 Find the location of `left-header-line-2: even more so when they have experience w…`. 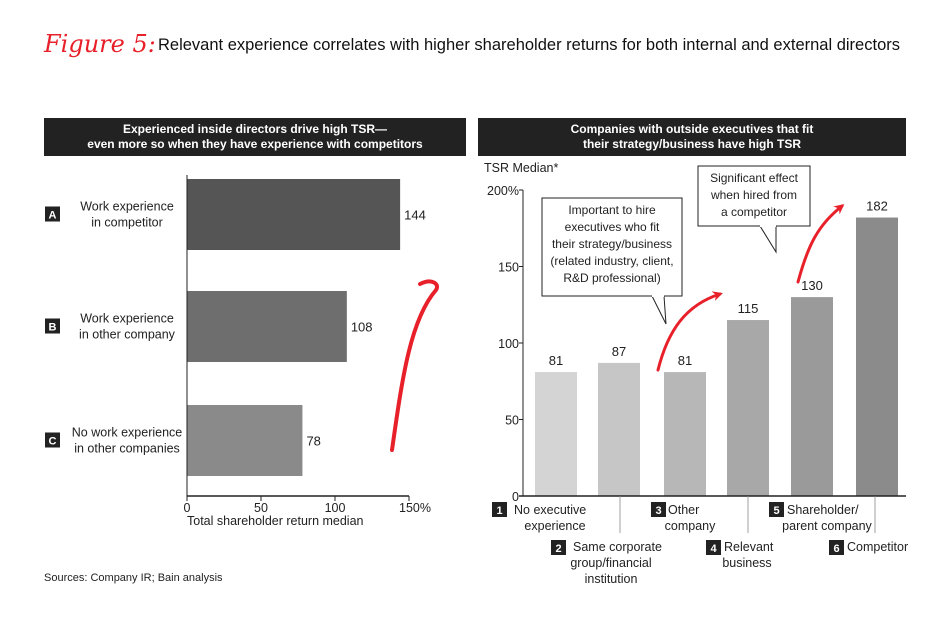

left-header-line-2: even more so when they have experience w… is located at coordinates (255, 144).